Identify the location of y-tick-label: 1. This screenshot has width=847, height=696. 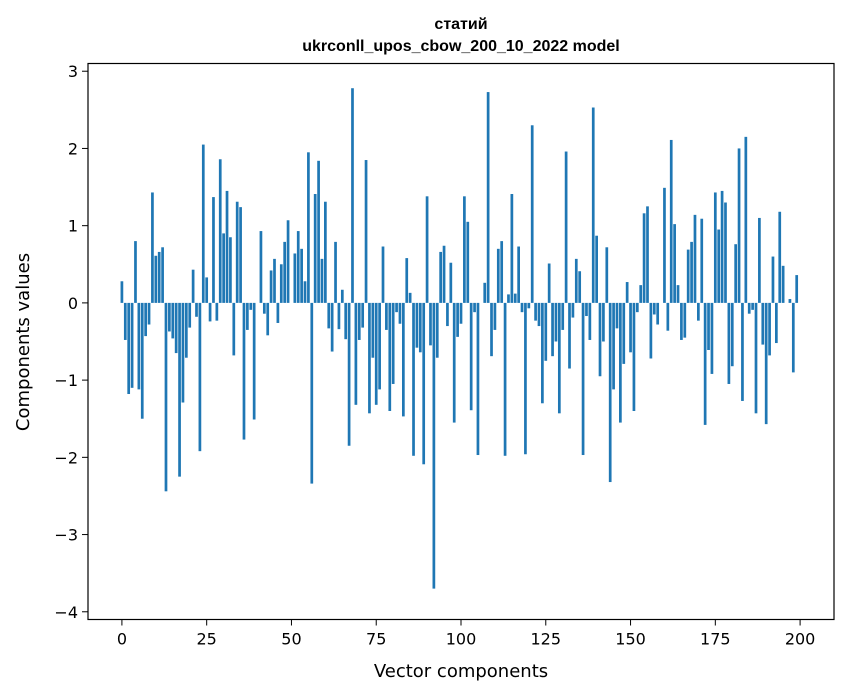
(73, 226).